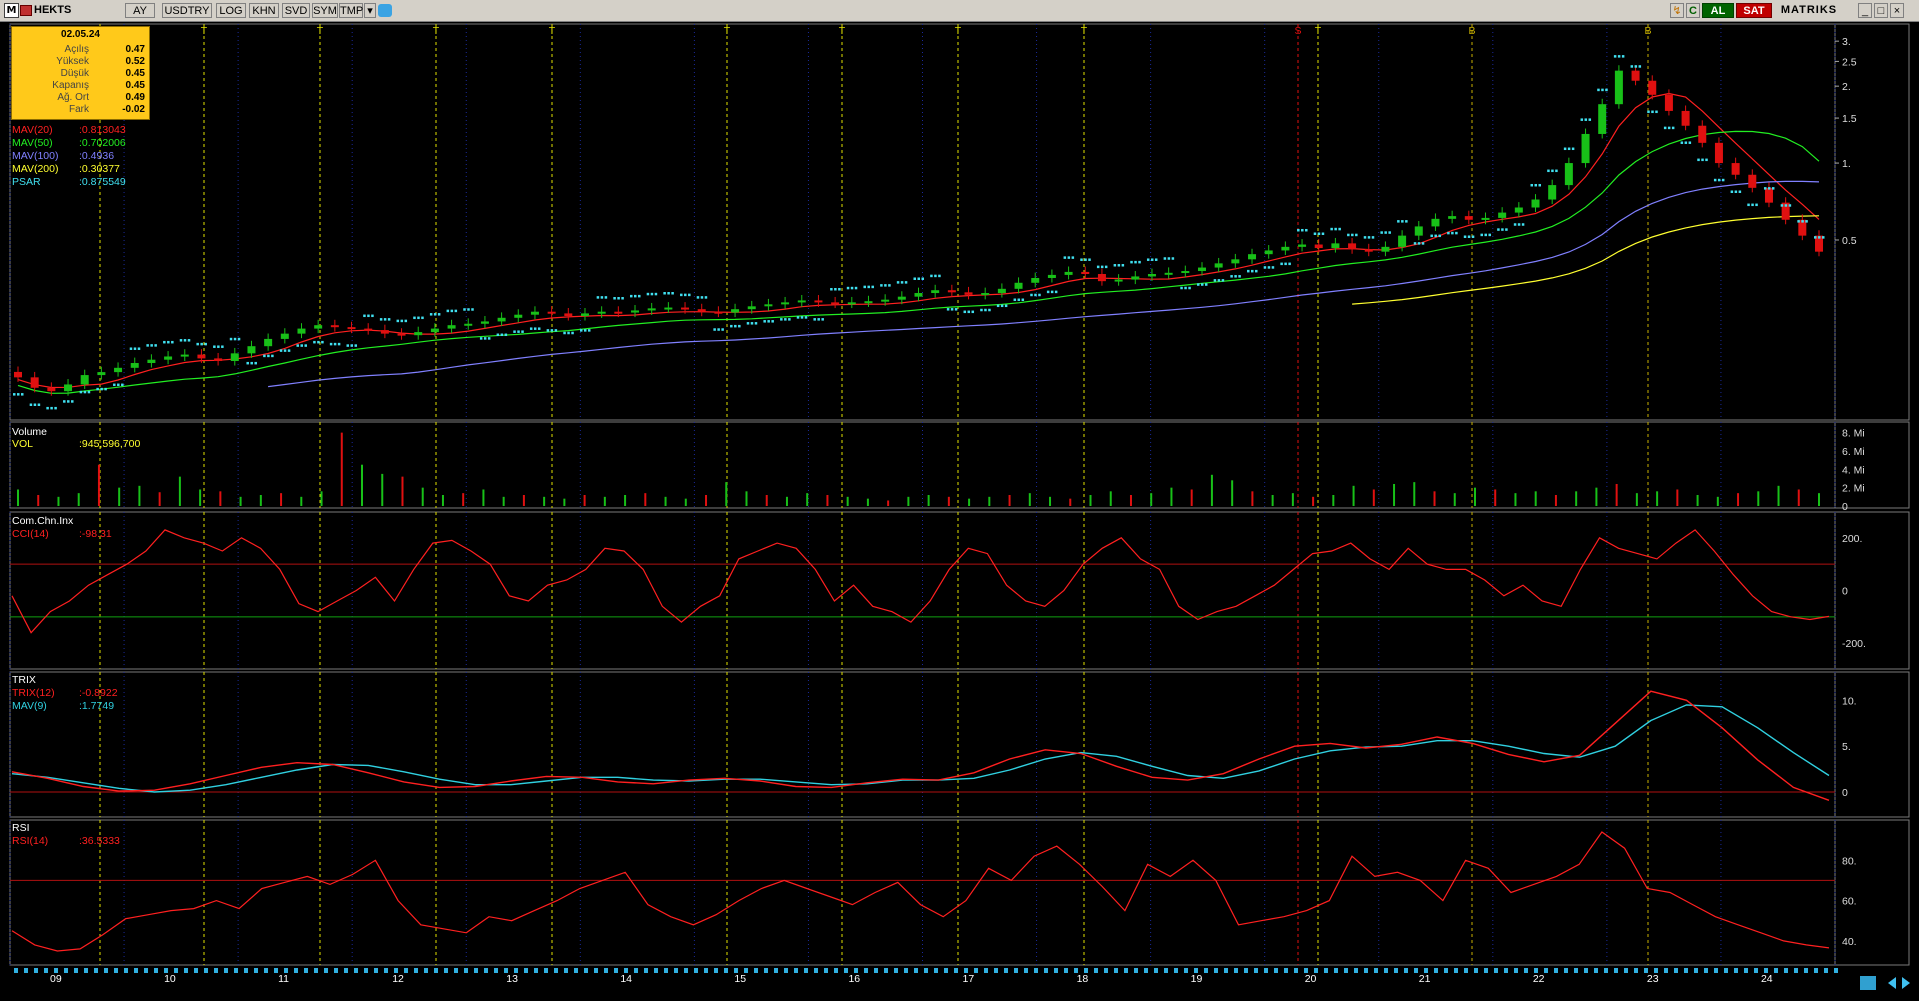 This screenshot has height=1001, width=1919. Describe the element at coordinates (80, 50) in the screenshot. I see `info-row-open: Açılış 0.47` at that location.